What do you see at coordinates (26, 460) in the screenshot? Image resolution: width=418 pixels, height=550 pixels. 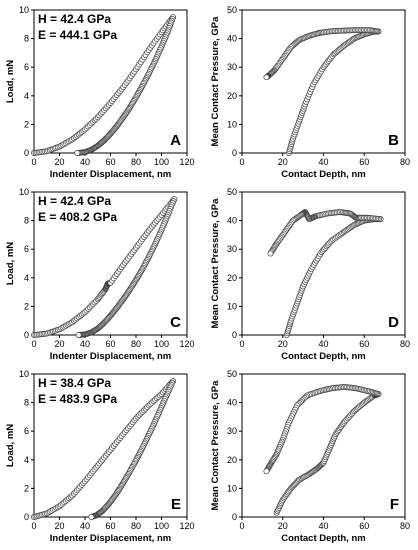 I see `y-tick-label: 4` at bounding box center [26, 460].